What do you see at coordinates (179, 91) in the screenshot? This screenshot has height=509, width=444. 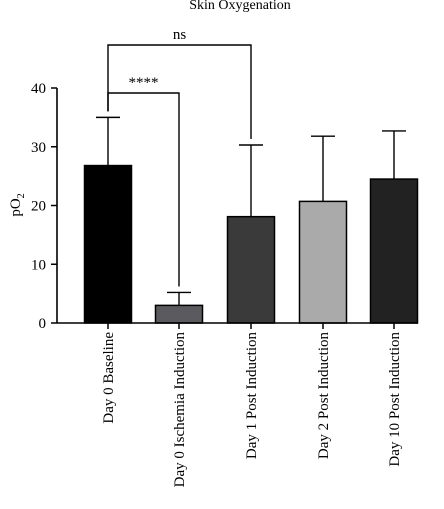 I see `significance-bracket` at bounding box center [179, 91].